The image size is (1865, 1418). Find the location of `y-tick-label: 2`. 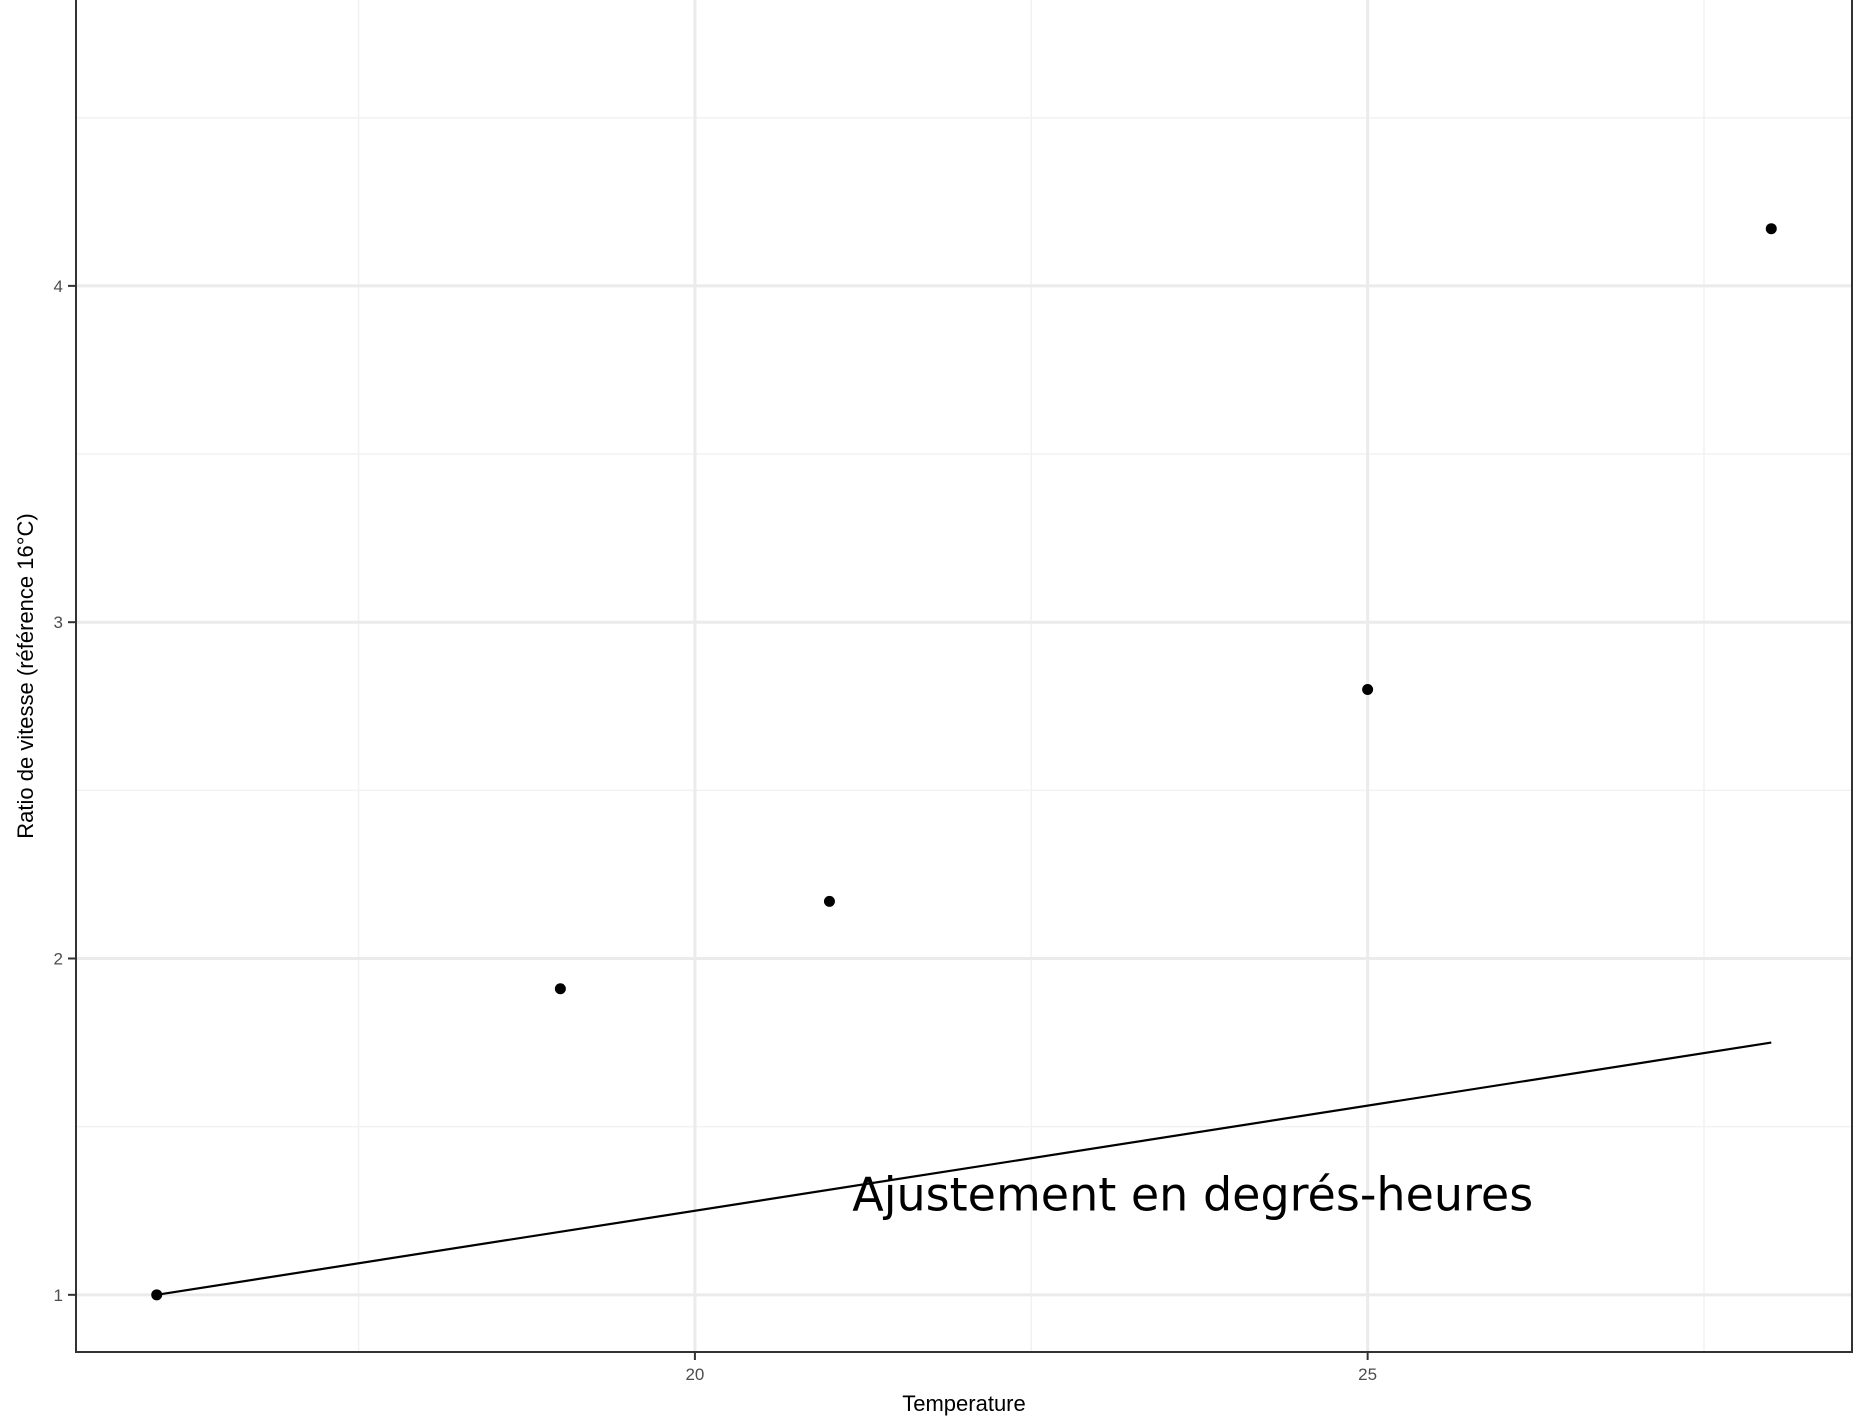

y-tick-label: 2 is located at coordinates (58, 959).